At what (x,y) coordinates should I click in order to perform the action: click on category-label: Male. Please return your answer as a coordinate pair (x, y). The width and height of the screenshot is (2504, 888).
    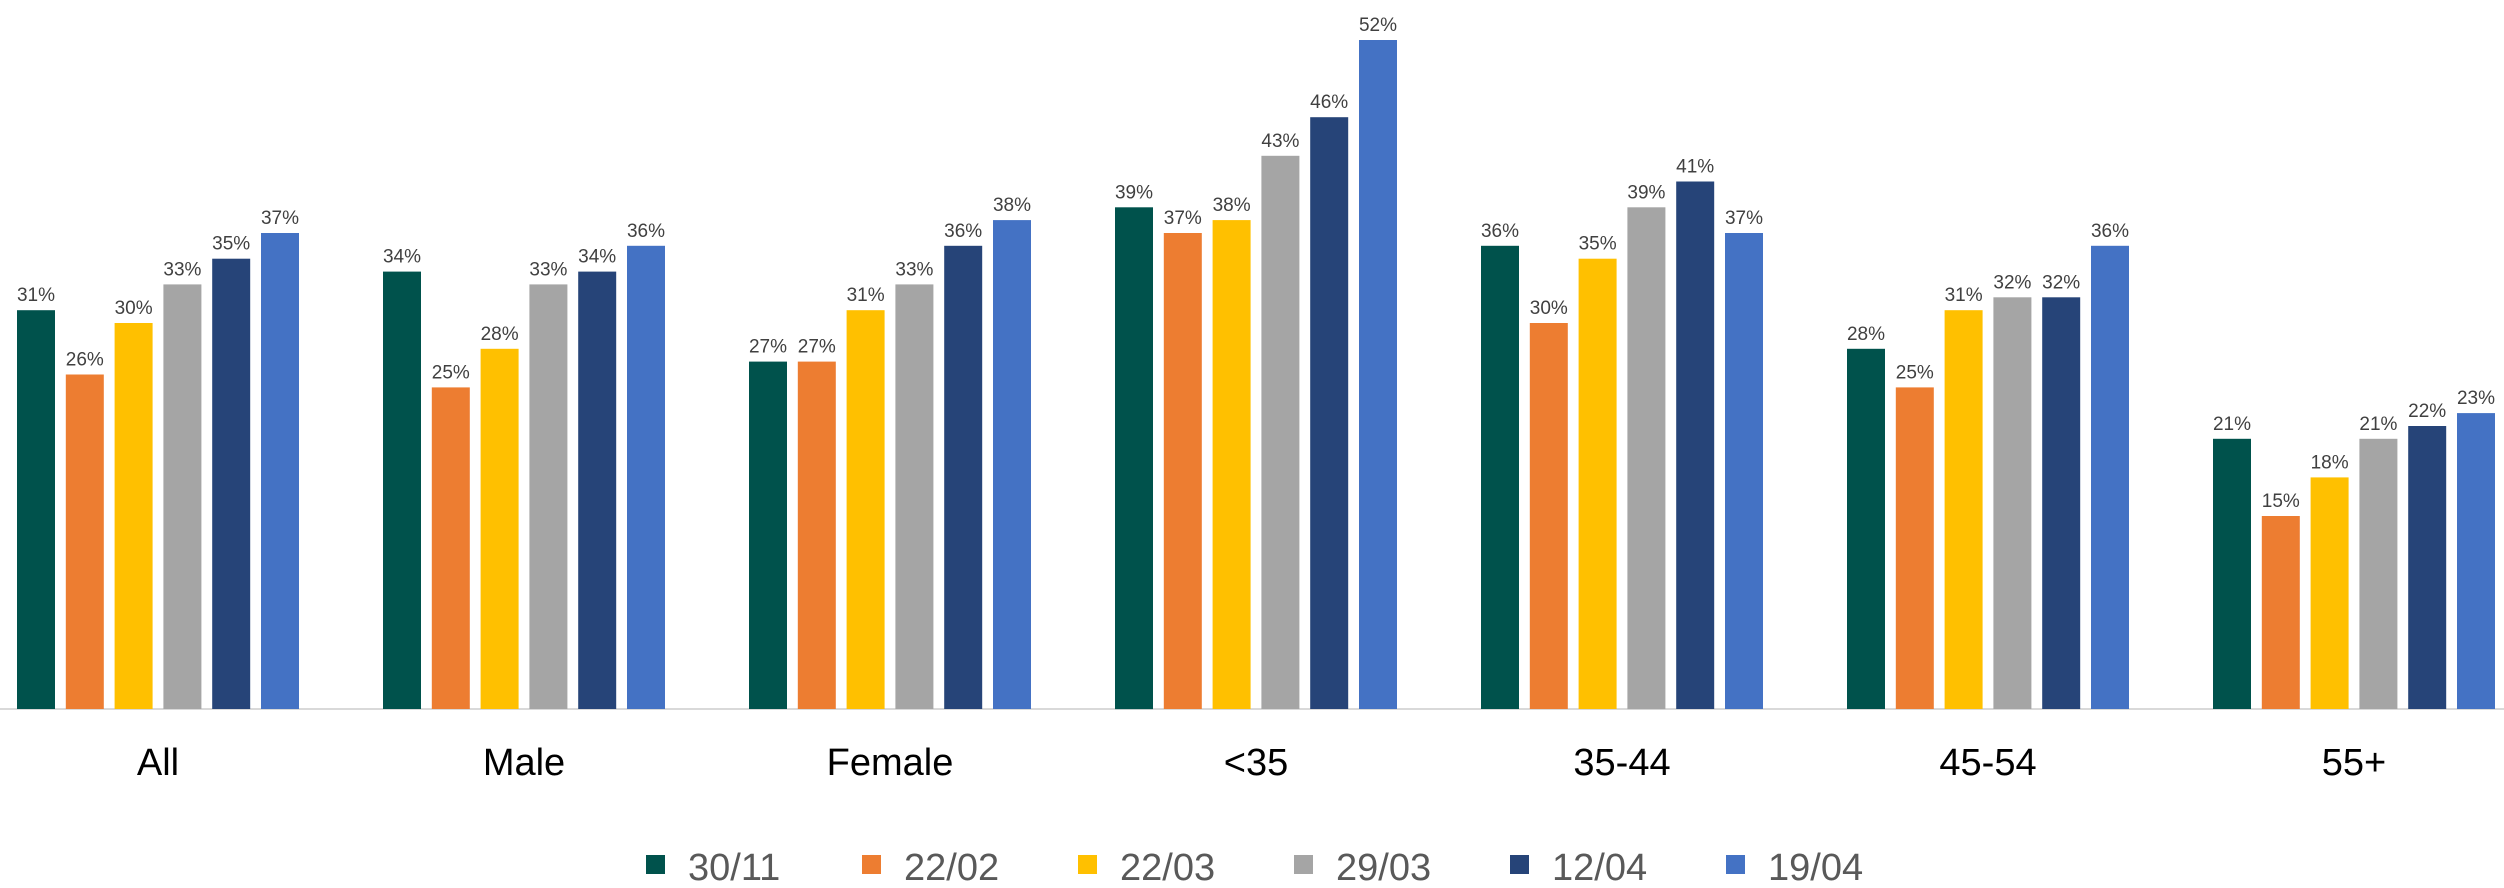
    Looking at the image, I should click on (524, 763).